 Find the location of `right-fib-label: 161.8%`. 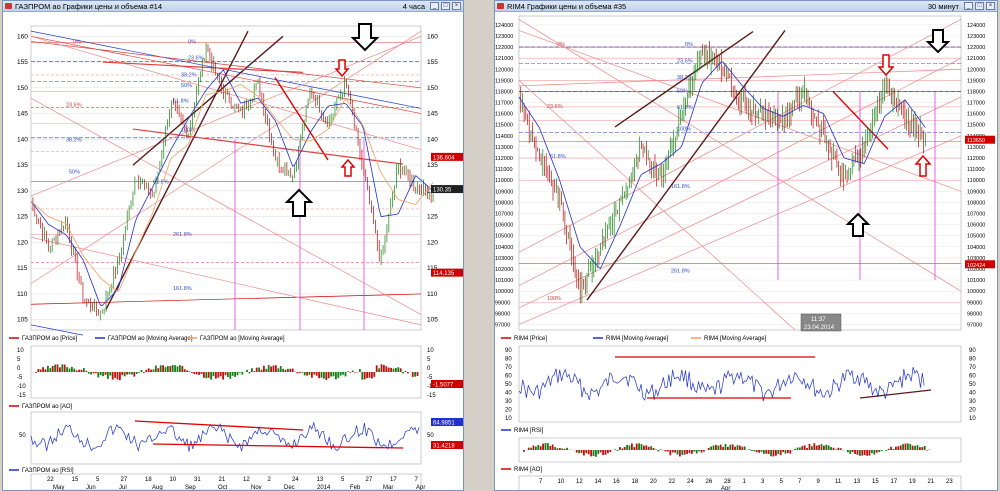

right-fib-label: 161.8% is located at coordinates (680, 187).